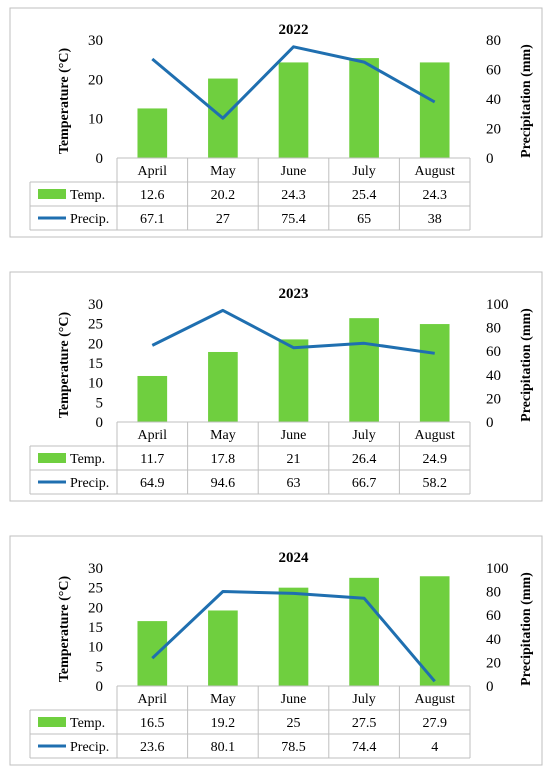 The height and width of the screenshot is (773, 550). Describe the element at coordinates (223, 747) in the screenshot. I see `precip-value: 80.1` at that location.